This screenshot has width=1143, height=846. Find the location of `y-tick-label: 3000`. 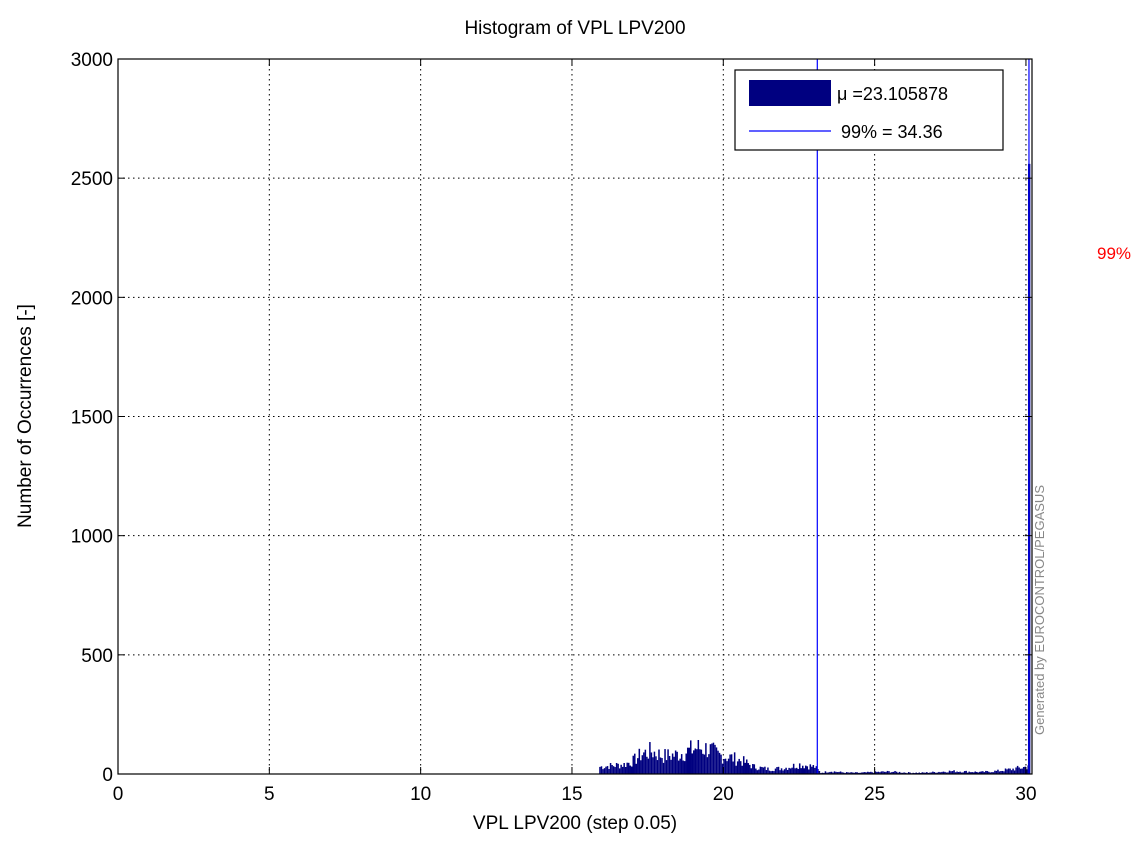

y-tick-label: 3000 is located at coordinates (92, 60).